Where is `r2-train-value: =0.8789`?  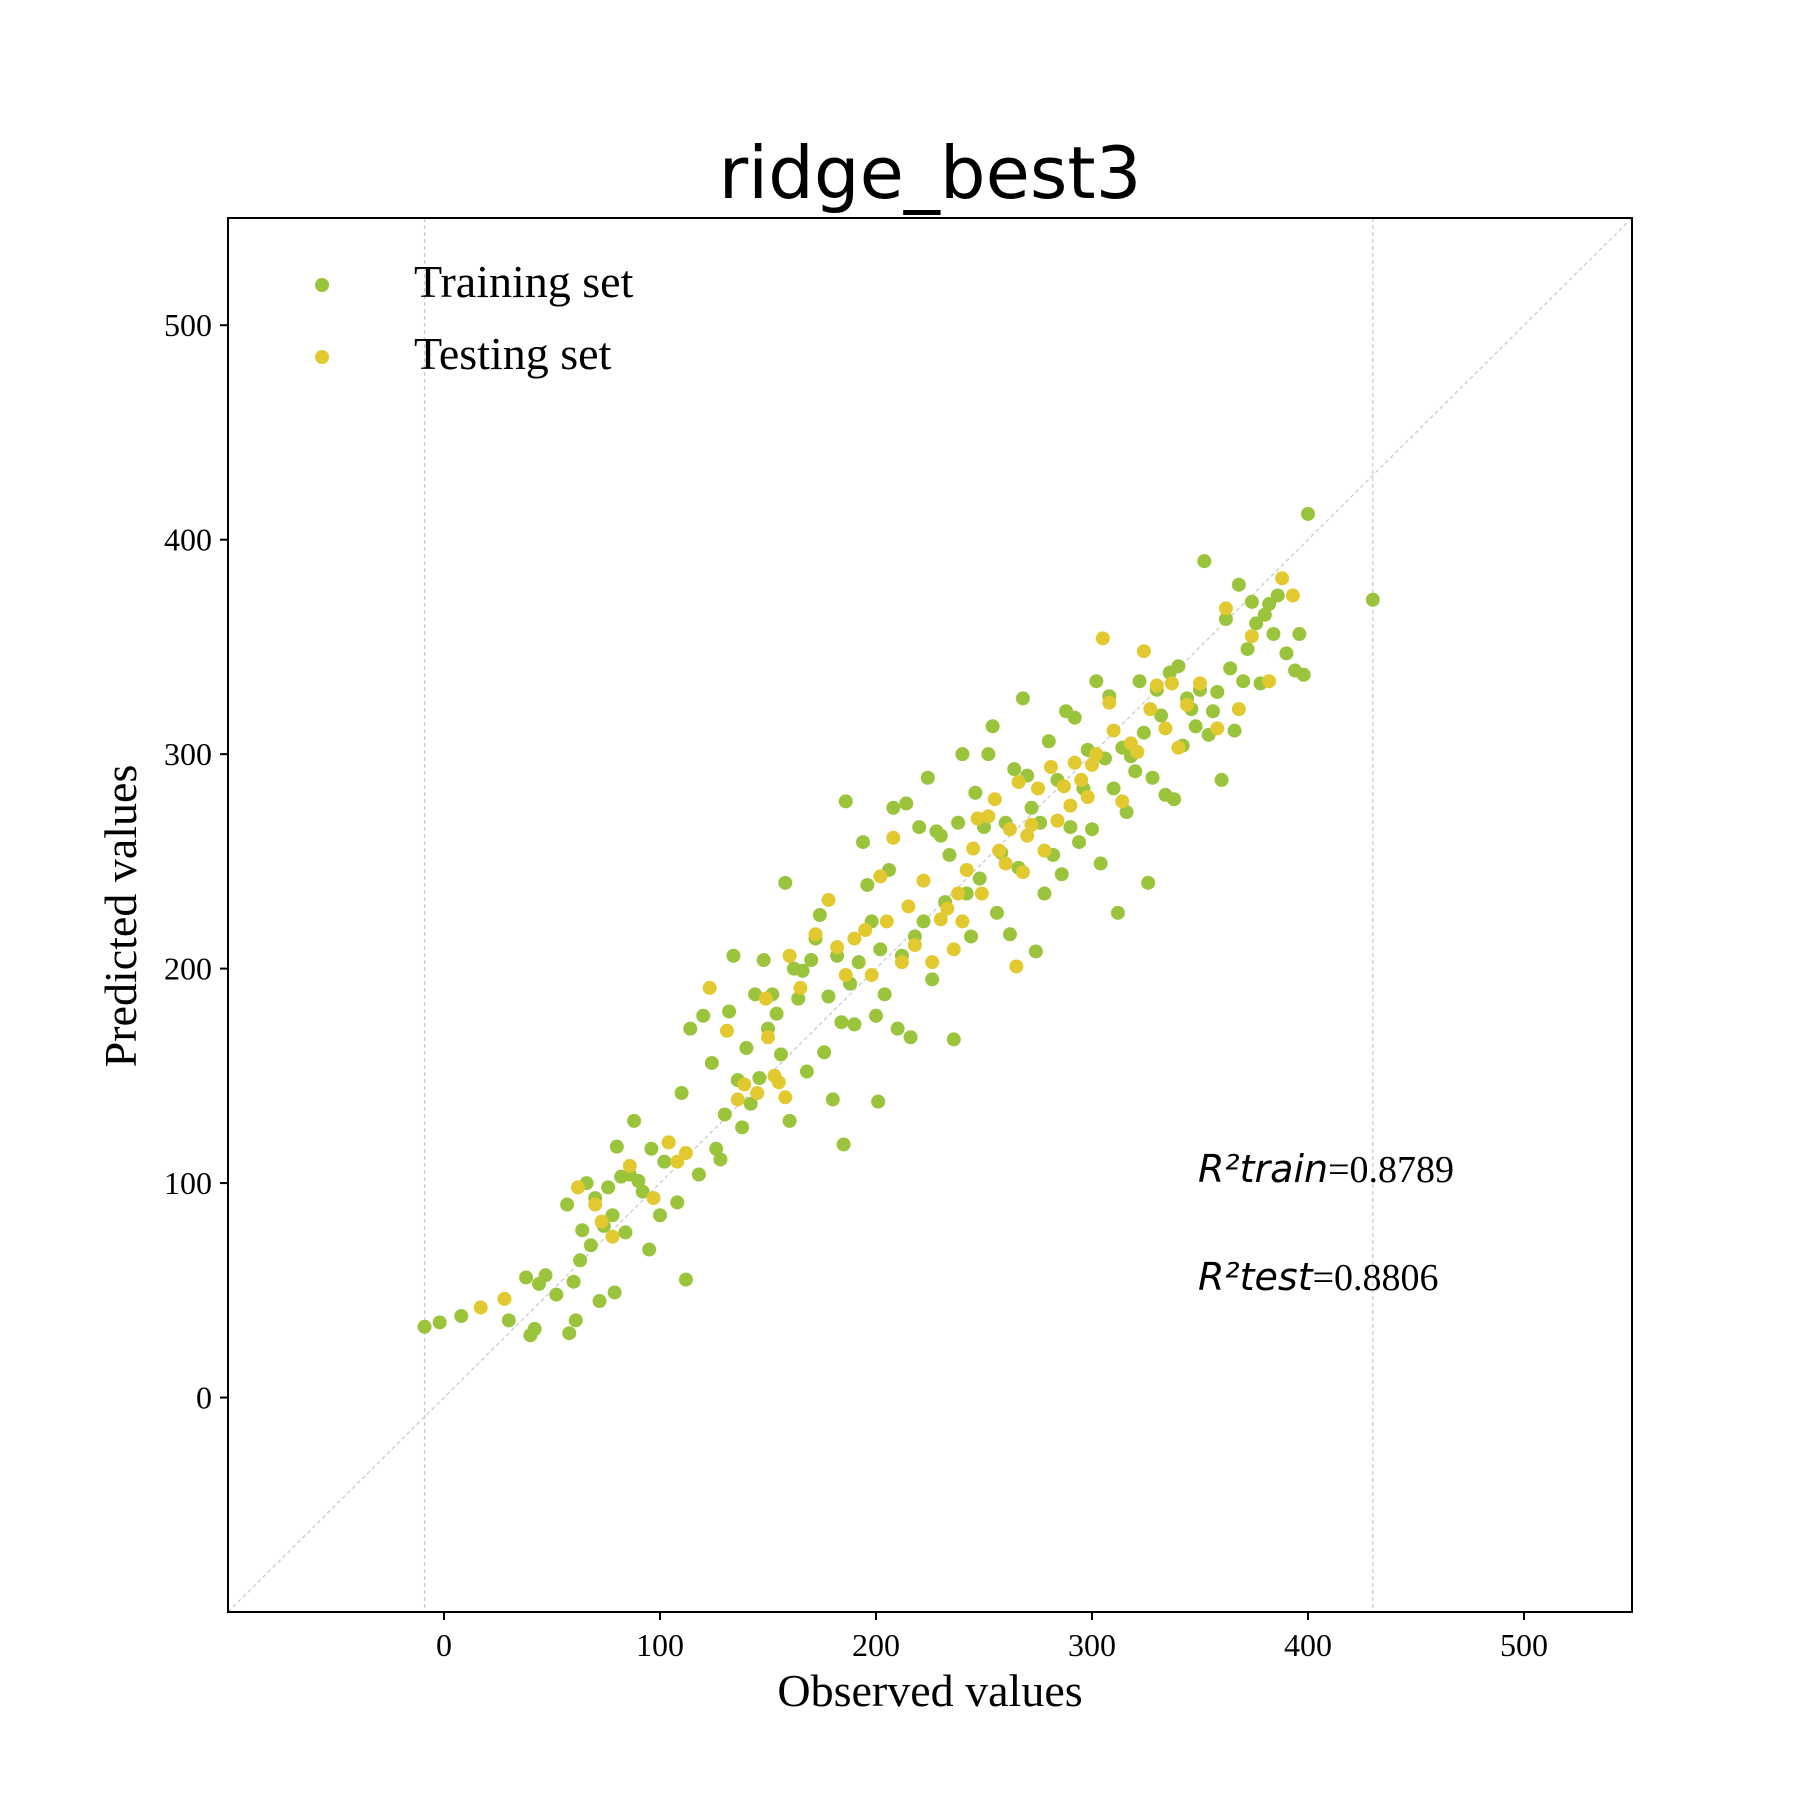 r2-train-value: =0.8789 is located at coordinates (1391, 1170).